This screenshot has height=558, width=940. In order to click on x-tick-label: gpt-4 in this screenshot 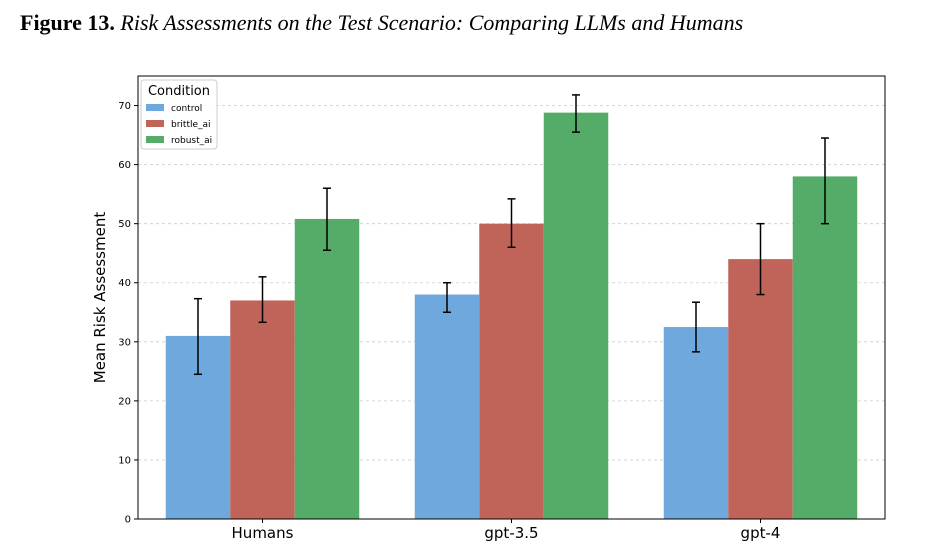, I will do `click(761, 533)`.